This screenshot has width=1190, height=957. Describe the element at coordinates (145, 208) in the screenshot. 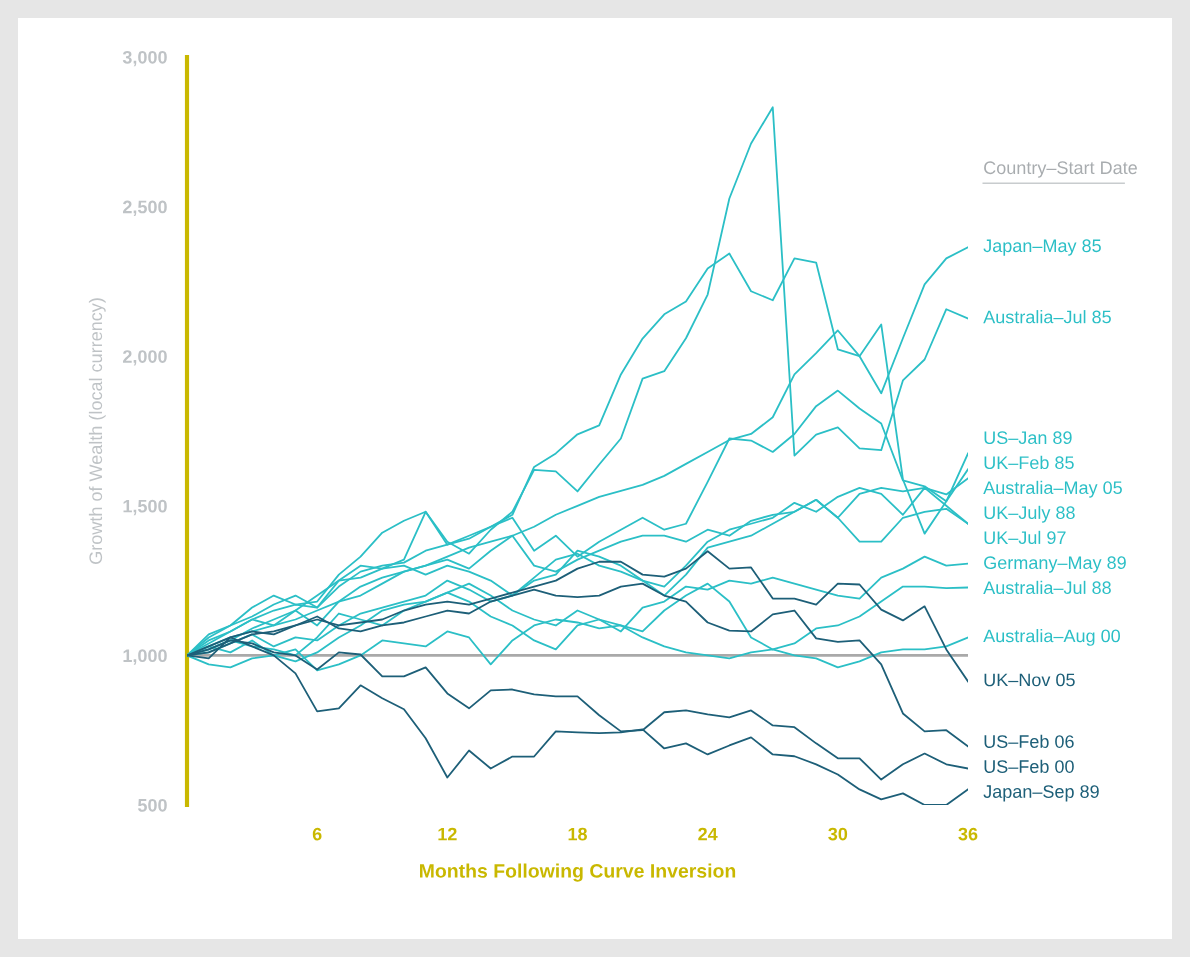

I see `y-tick-label: 2,500` at that location.